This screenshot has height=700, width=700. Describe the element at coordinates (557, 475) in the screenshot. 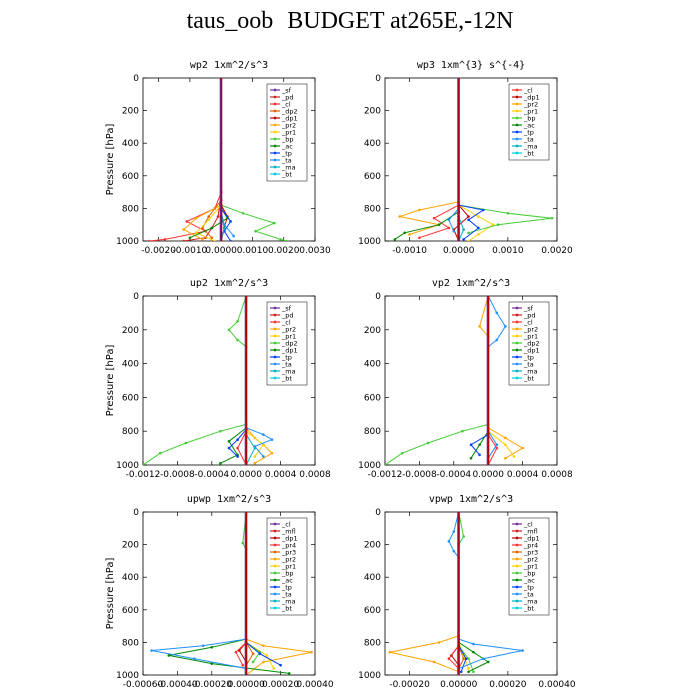

I see `x-tick-label: 0.0008` at that location.